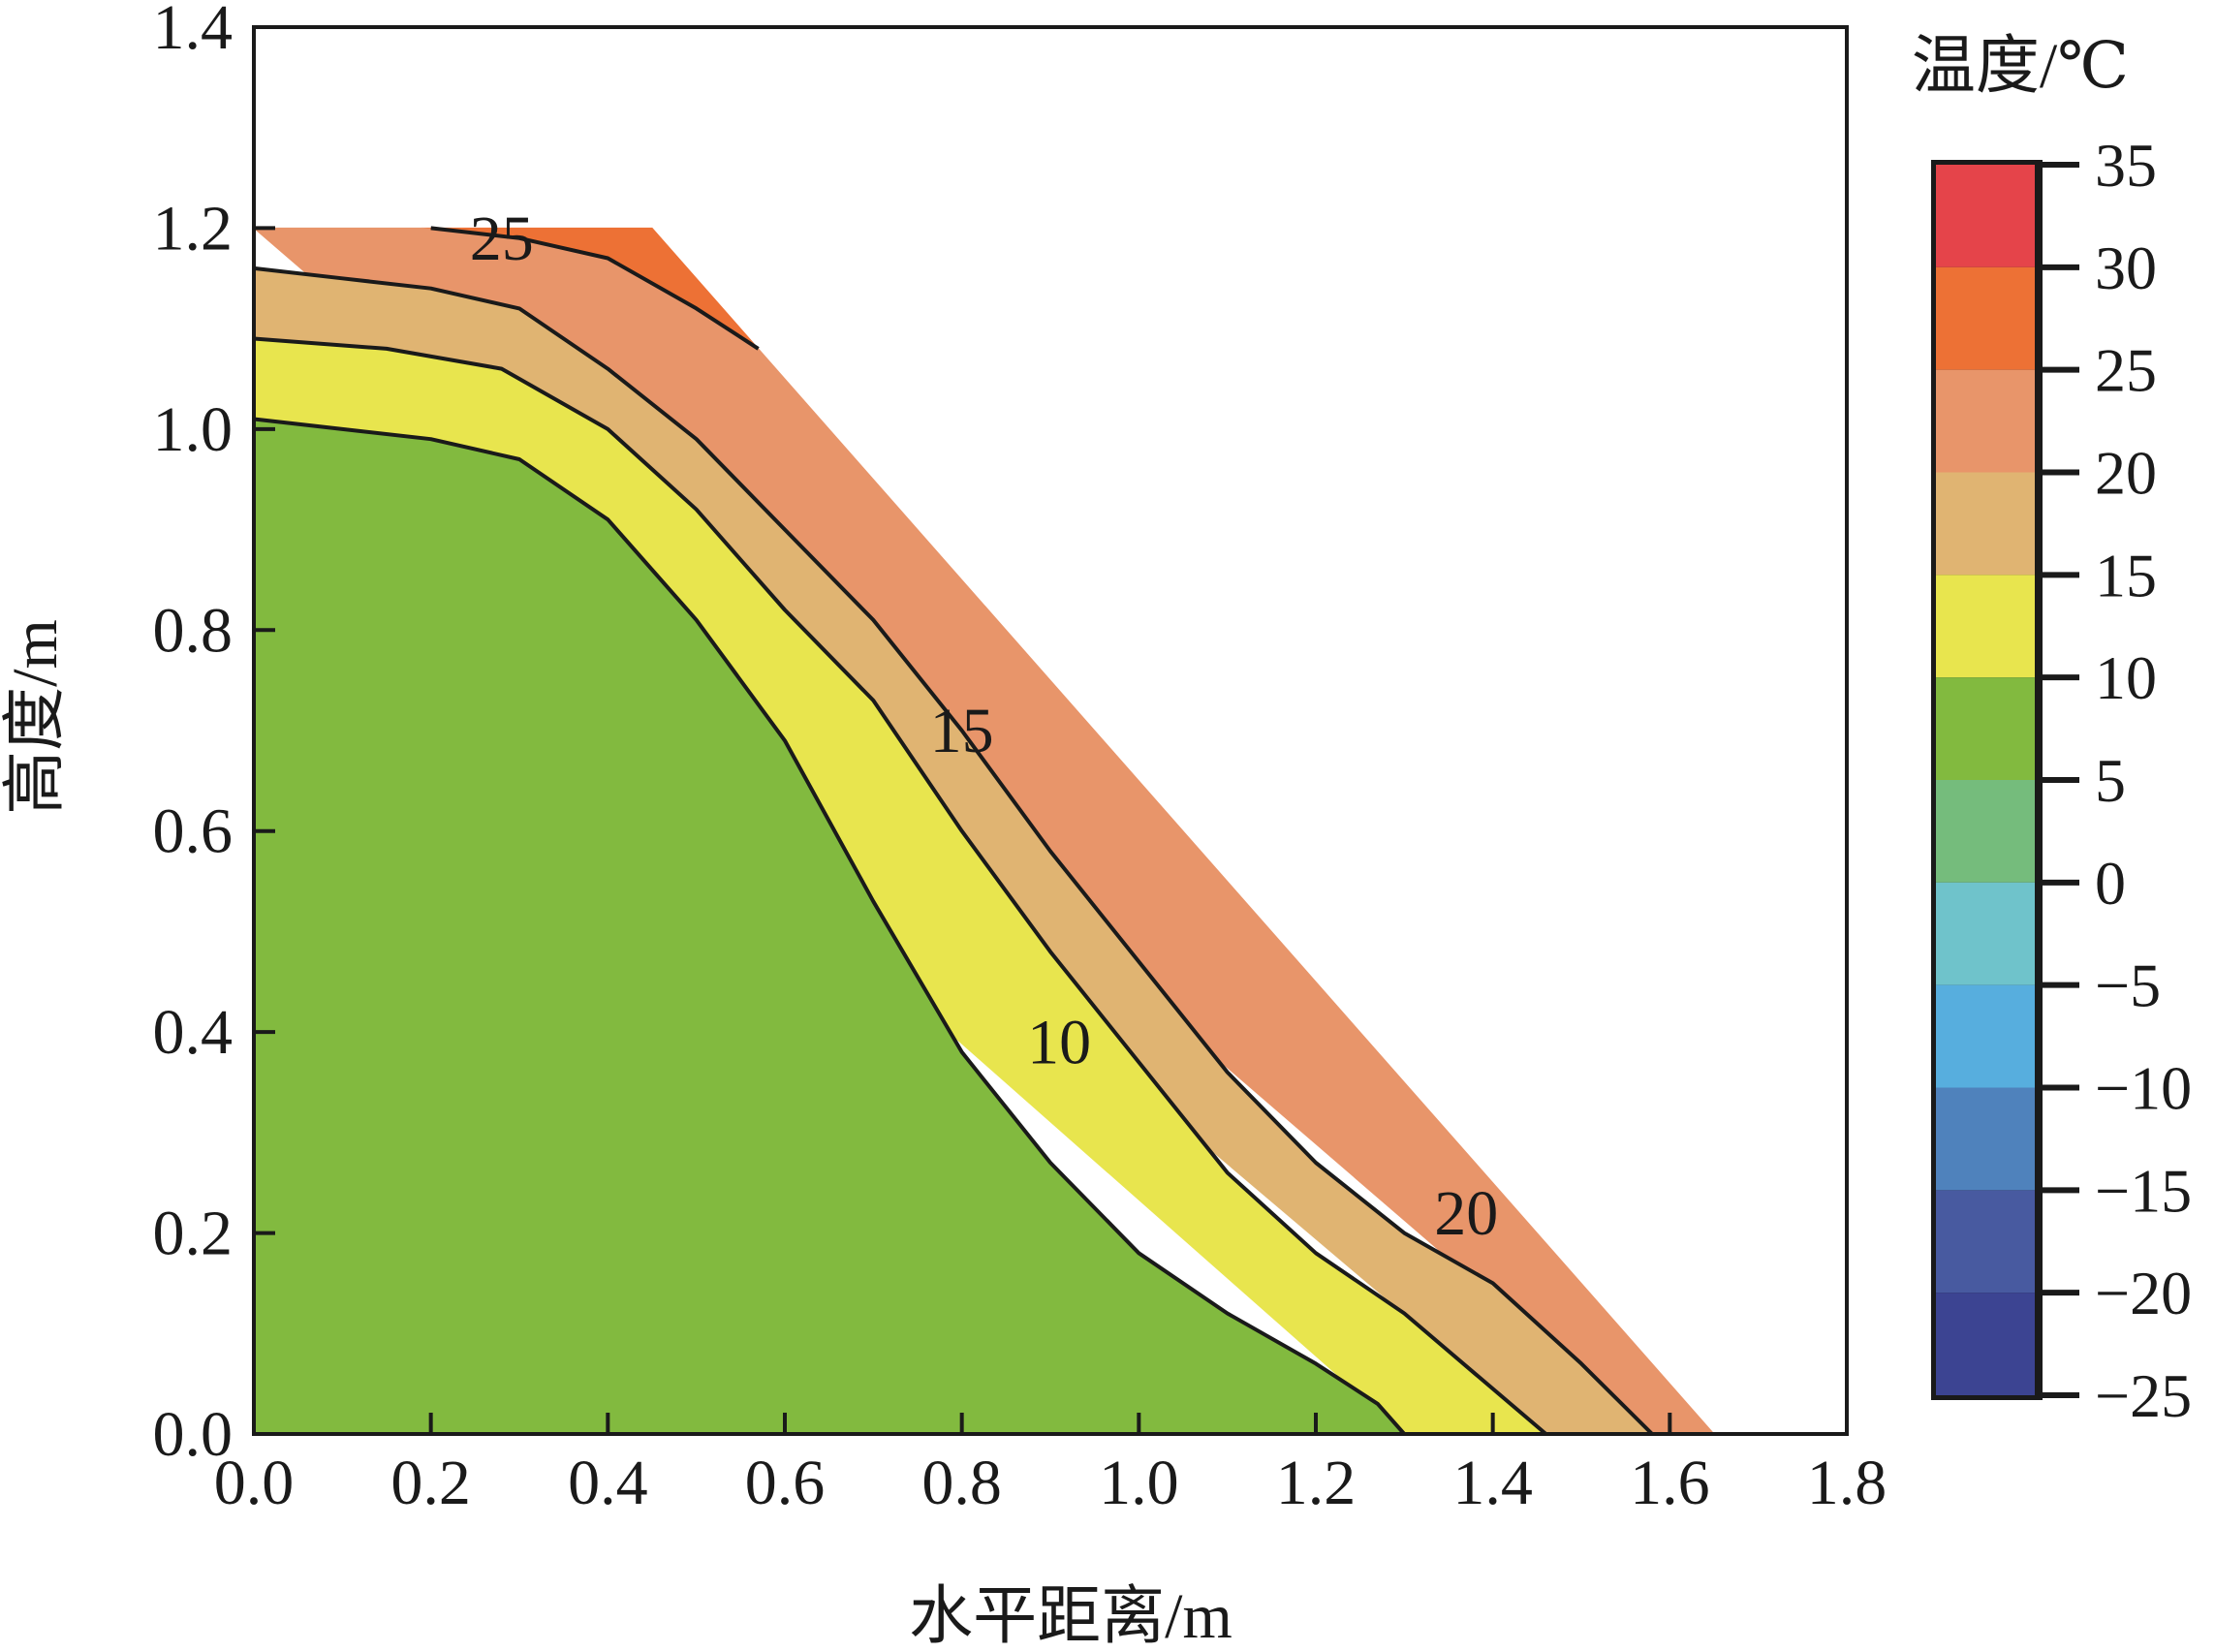  What do you see at coordinates (608, 1483) in the screenshot?
I see `x-tick-label: 0.4` at bounding box center [608, 1483].